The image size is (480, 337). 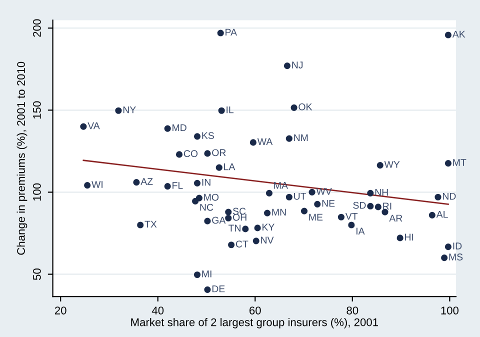 I want to click on annotation: AL, so click(x=442, y=214).